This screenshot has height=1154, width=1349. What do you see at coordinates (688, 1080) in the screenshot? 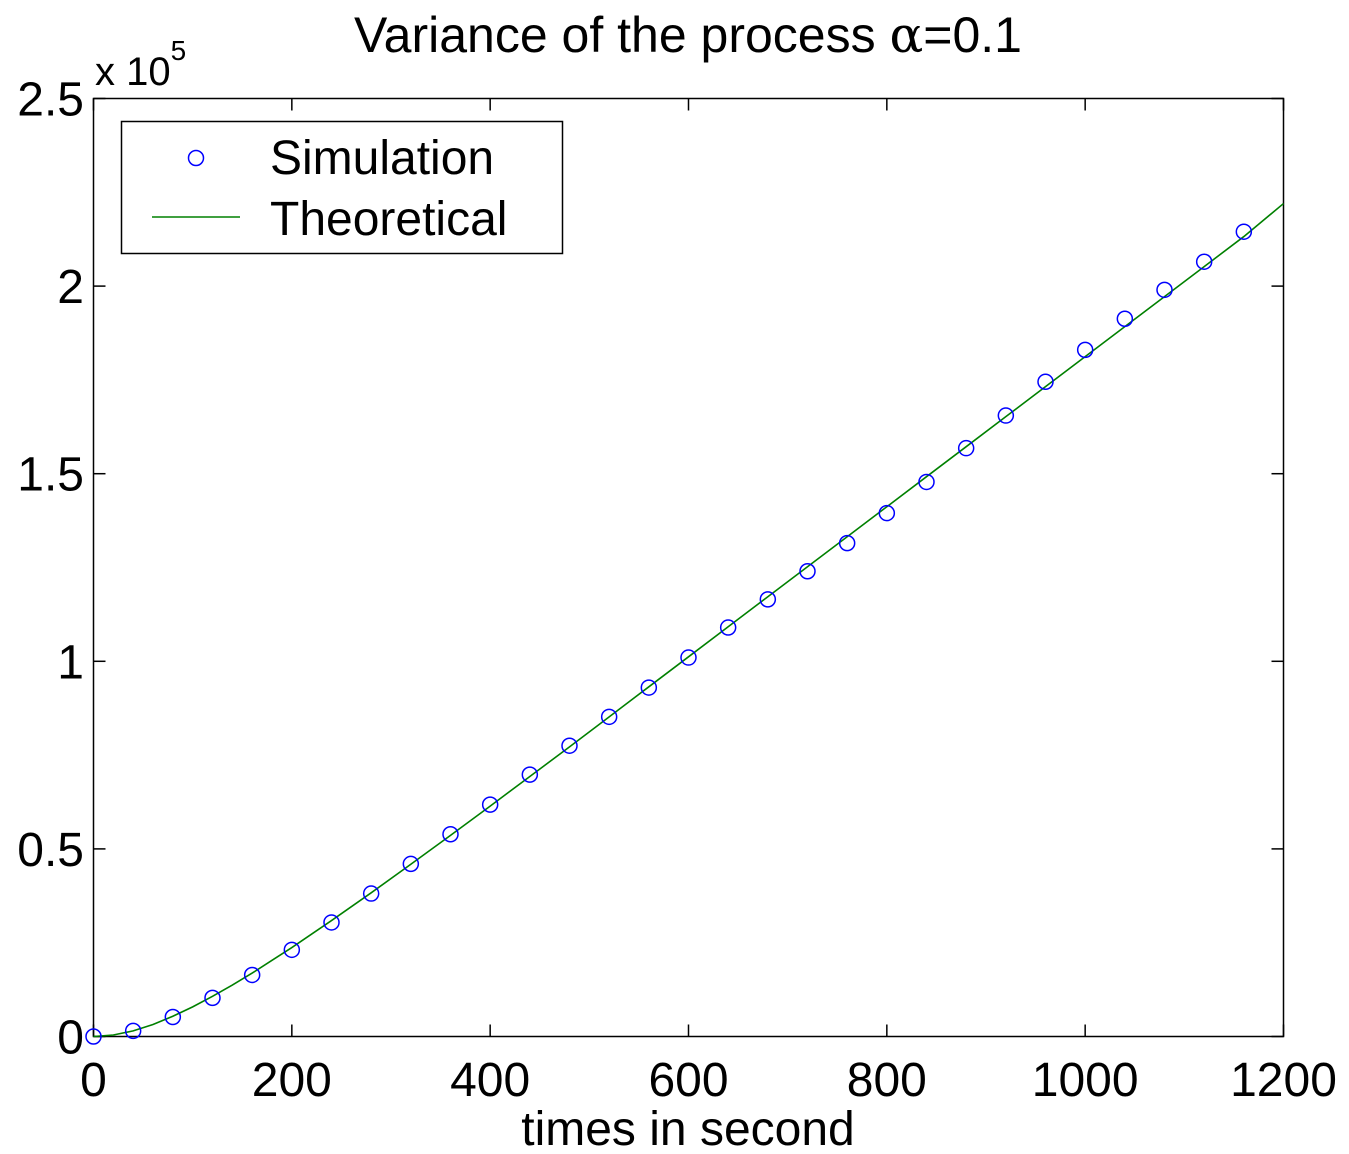
I see `x-tick-label: 600` at bounding box center [688, 1080].